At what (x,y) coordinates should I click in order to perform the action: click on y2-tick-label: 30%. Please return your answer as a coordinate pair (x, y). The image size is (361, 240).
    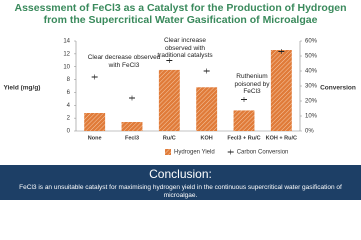
    Looking at the image, I should click on (311, 87).